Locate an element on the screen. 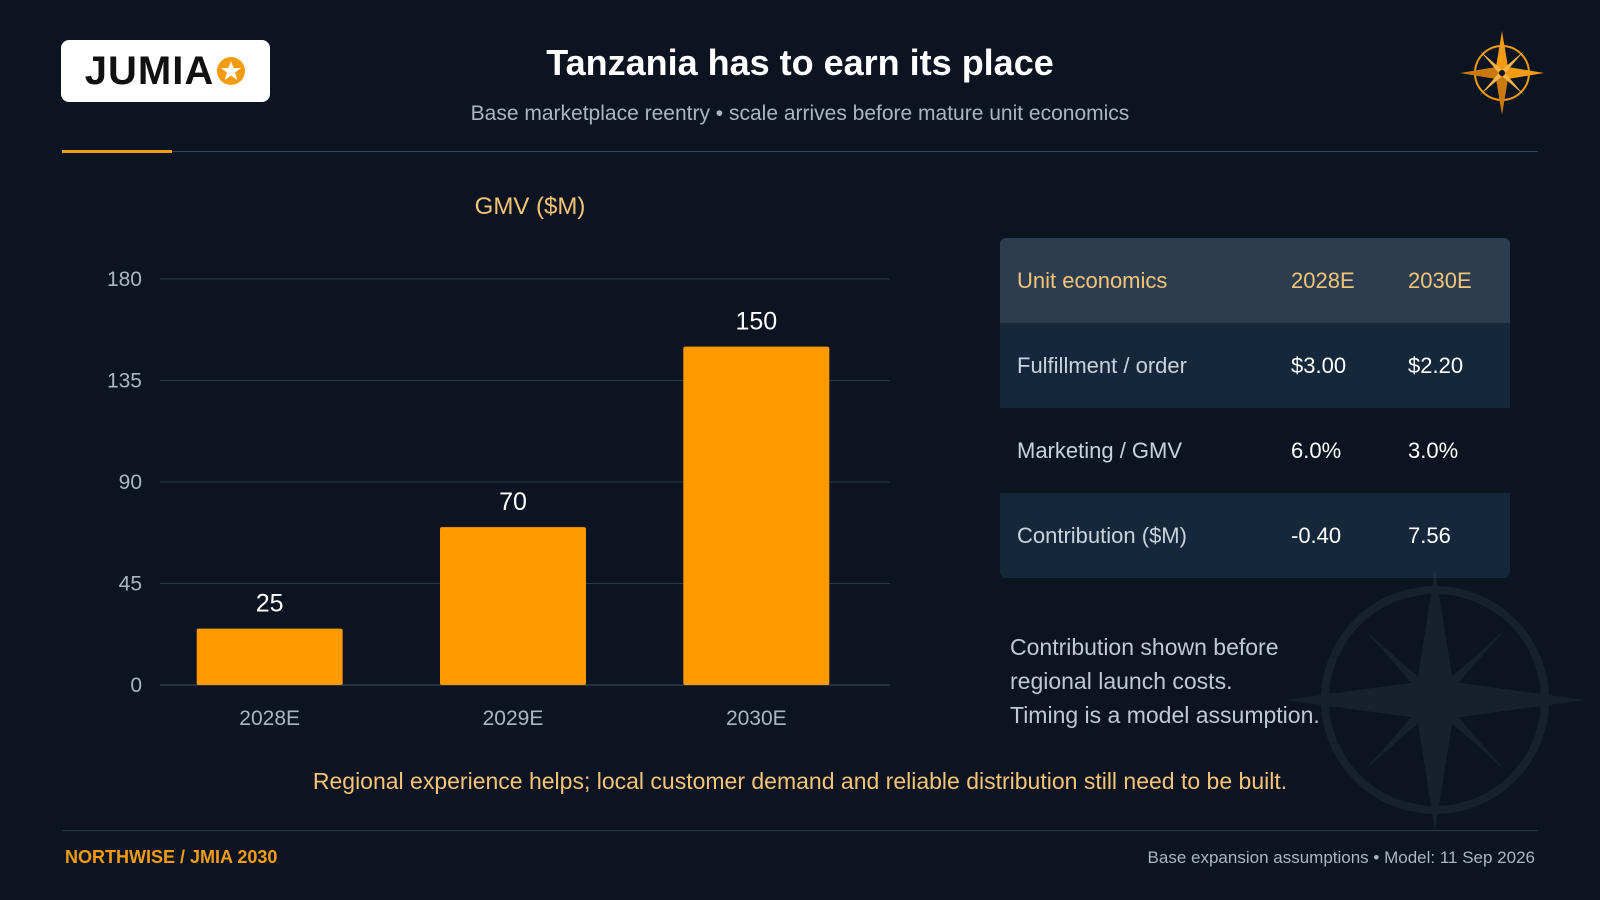 This screenshot has height=900, width=1600. y-tick-label: 45 is located at coordinates (130, 584).